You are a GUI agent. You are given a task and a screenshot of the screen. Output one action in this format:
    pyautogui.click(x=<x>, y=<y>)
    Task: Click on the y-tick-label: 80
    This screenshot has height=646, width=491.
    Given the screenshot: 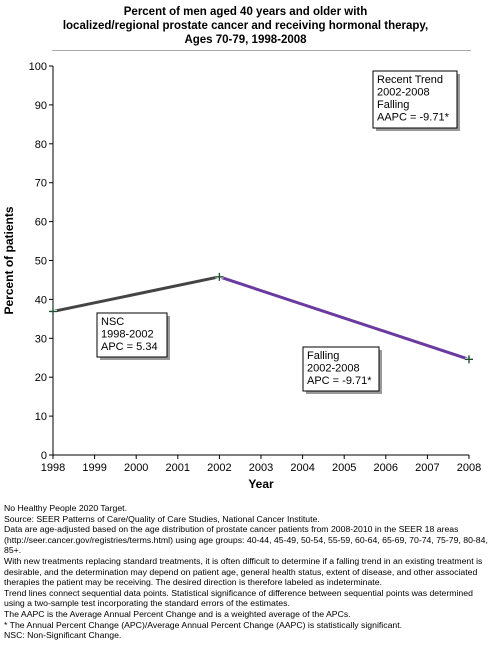 What is the action you would take?
    pyautogui.click(x=41, y=145)
    